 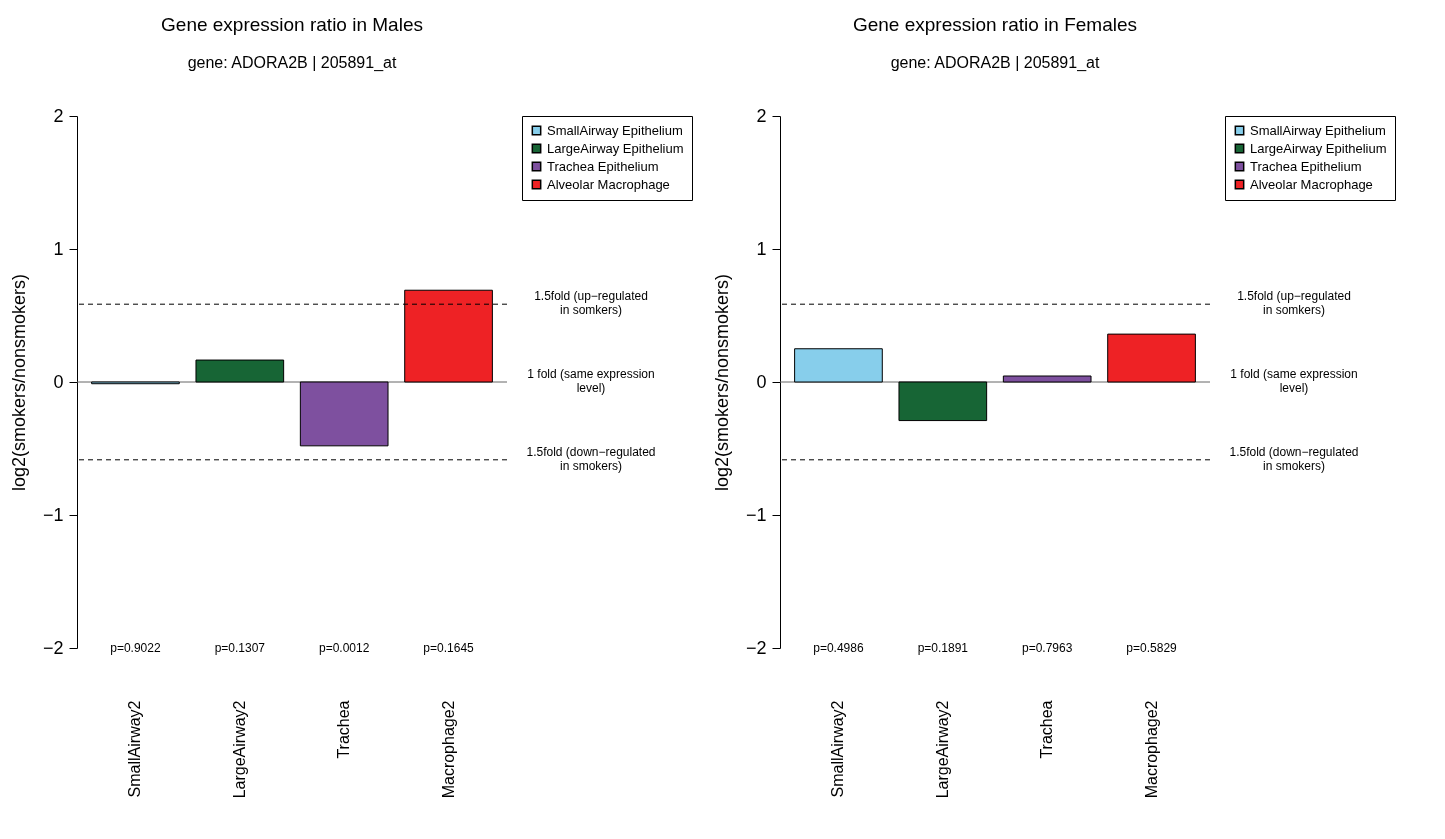 I want to click on annotation: p=0.9022, so click(x=135, y=648).